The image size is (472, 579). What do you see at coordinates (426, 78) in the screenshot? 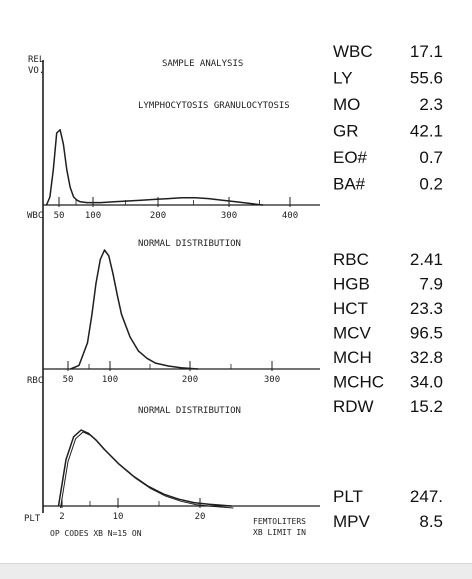
I see `result-value-ly: 55.6` at bounding box center [426, 78].